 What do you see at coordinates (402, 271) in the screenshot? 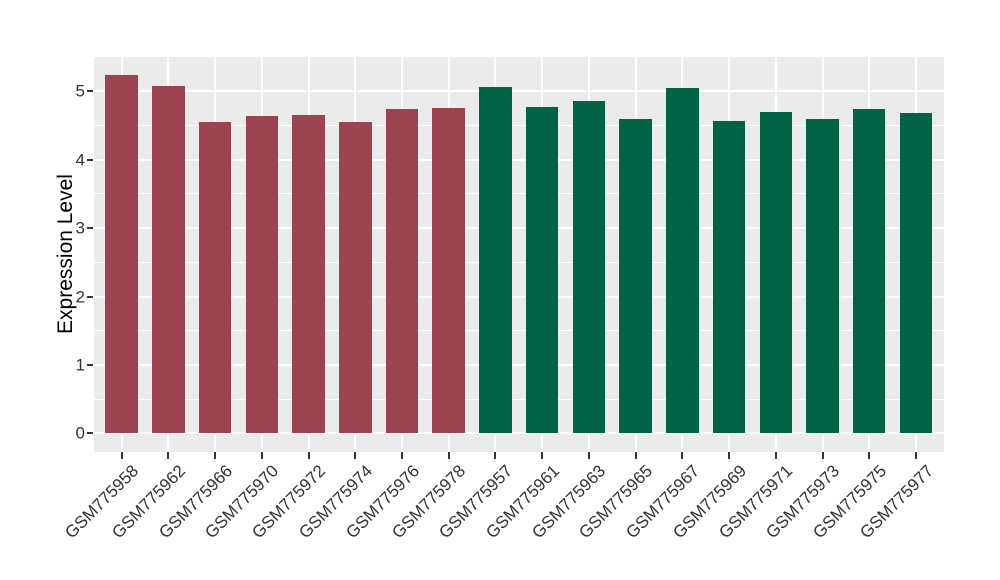
I see `bar-GSM775976` at bounding box center [402, 271].